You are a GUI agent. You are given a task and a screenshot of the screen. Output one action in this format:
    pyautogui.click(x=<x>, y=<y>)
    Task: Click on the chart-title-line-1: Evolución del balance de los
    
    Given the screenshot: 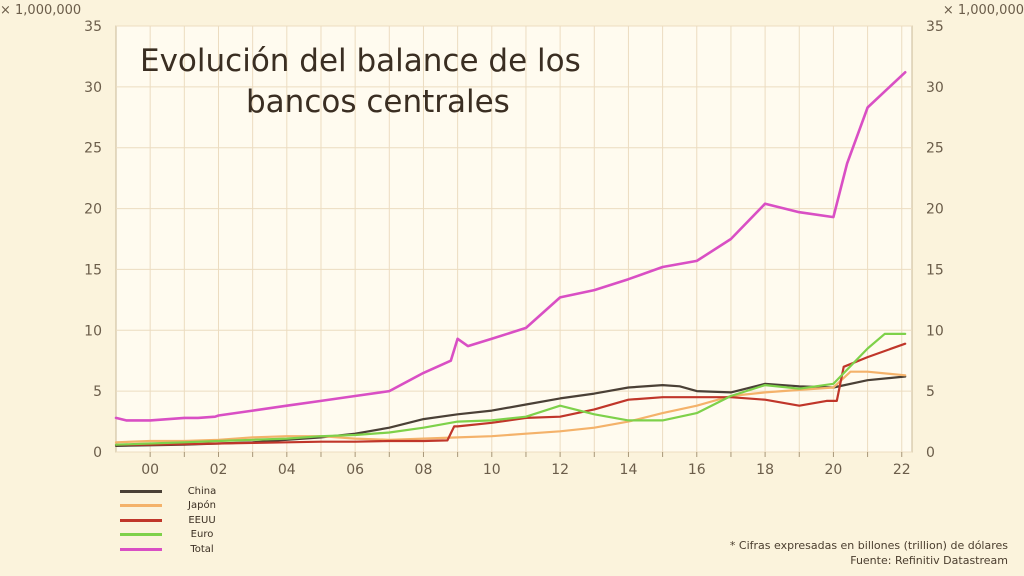 What is the action you would take?
    pyautogui.click(x=360, y=61)
    